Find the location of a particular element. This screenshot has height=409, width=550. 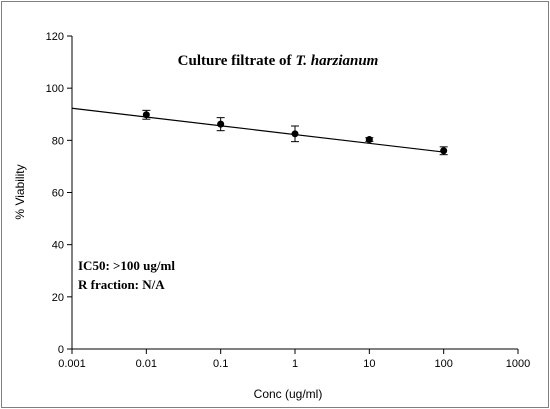

annotation-r-fraction: R fraction: N/A is located at coordinates (121, 284).